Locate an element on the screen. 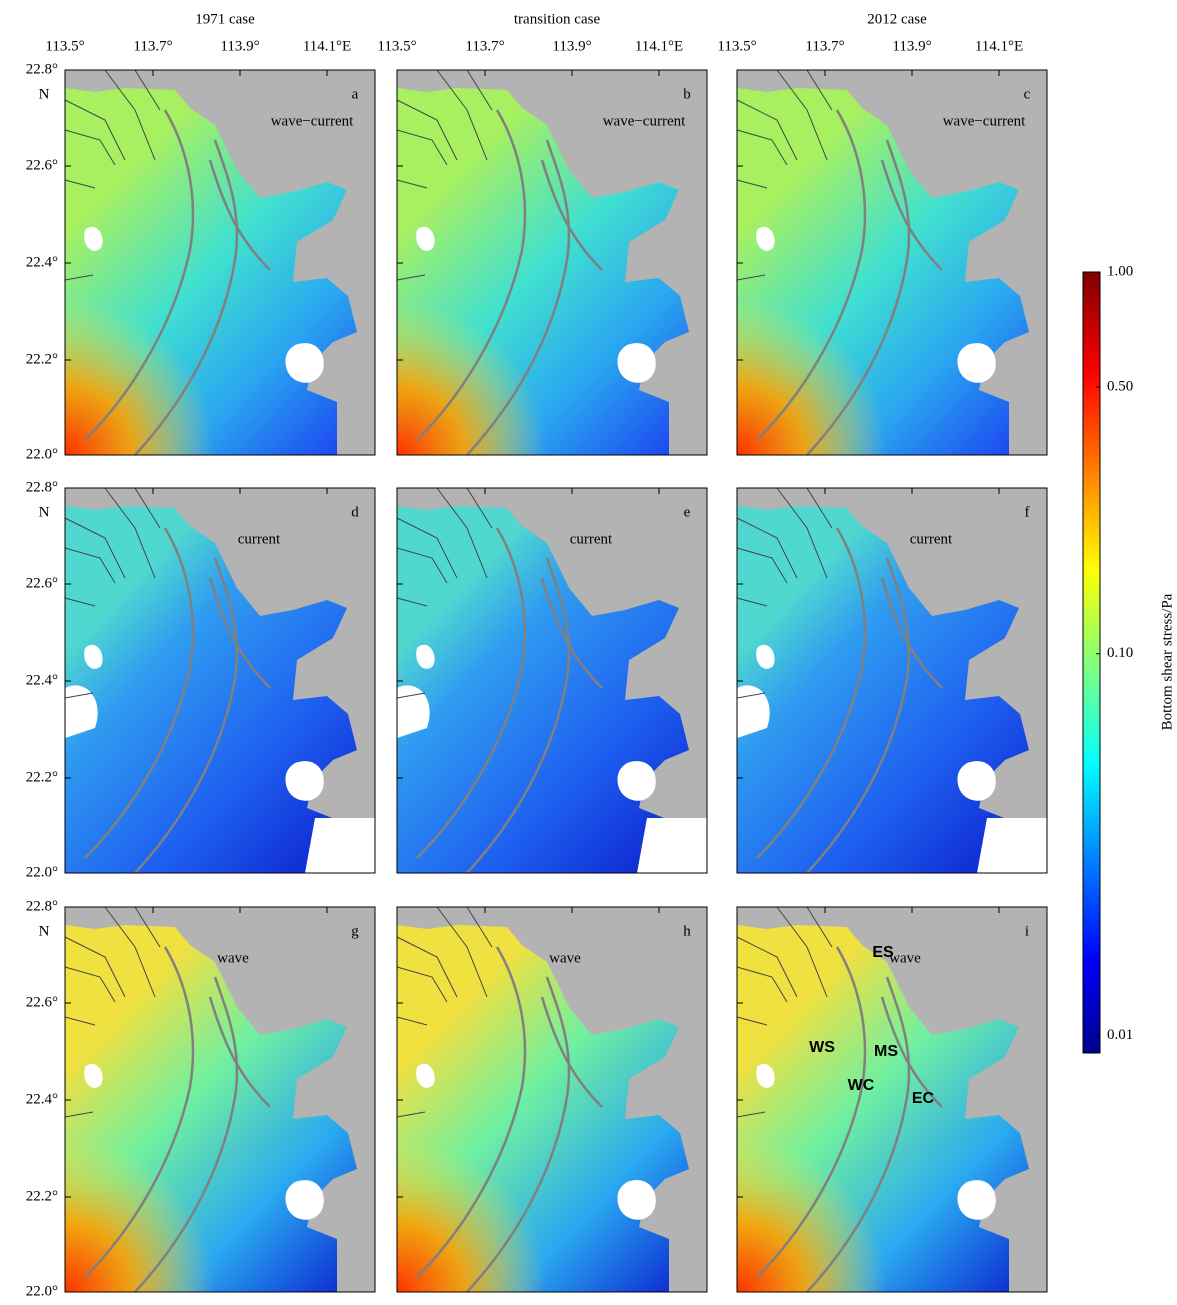 This screenshot has height=1305, width=1177. colorbar-tick-label: 1.00 is located at coordinates (1120, 271).